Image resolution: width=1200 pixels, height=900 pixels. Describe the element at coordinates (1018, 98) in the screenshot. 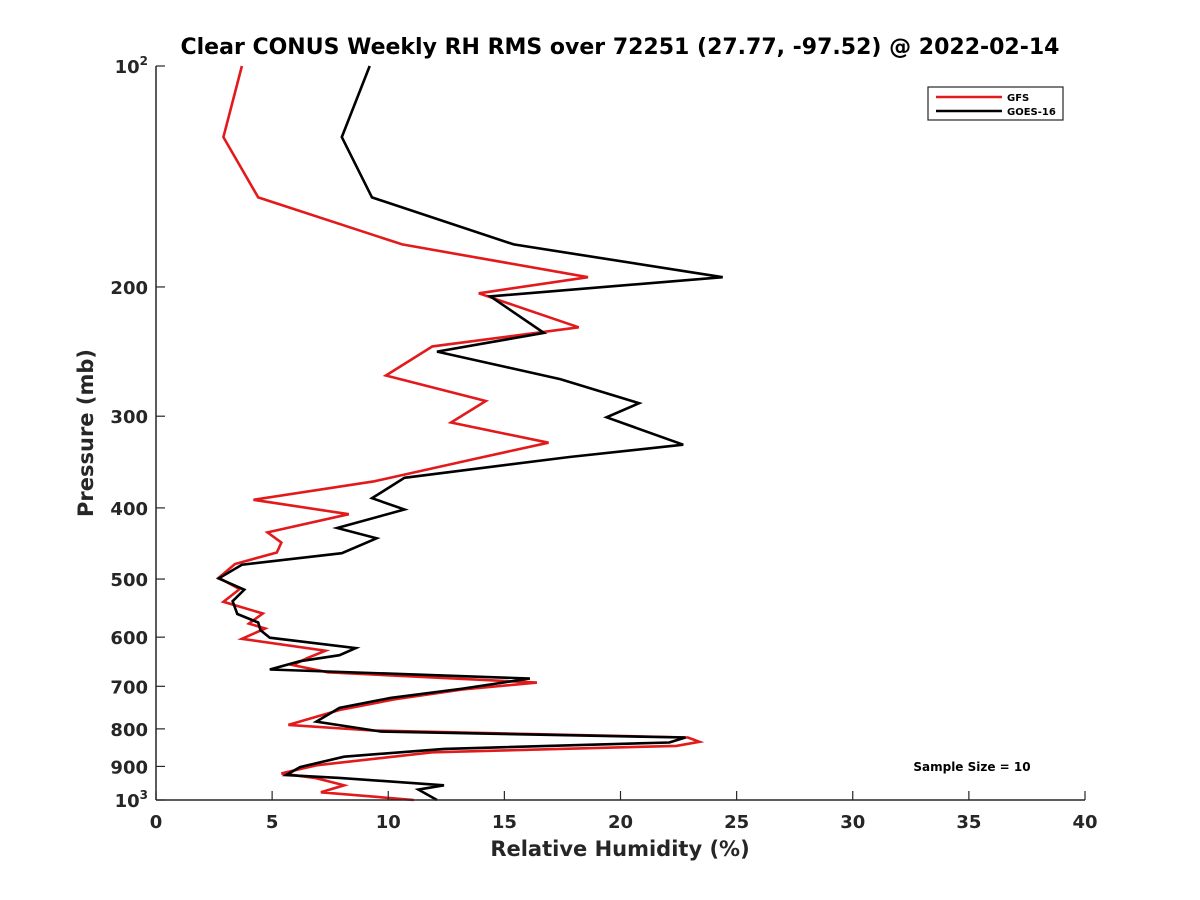

I see `legend-label-gfs: GFS` at that location.